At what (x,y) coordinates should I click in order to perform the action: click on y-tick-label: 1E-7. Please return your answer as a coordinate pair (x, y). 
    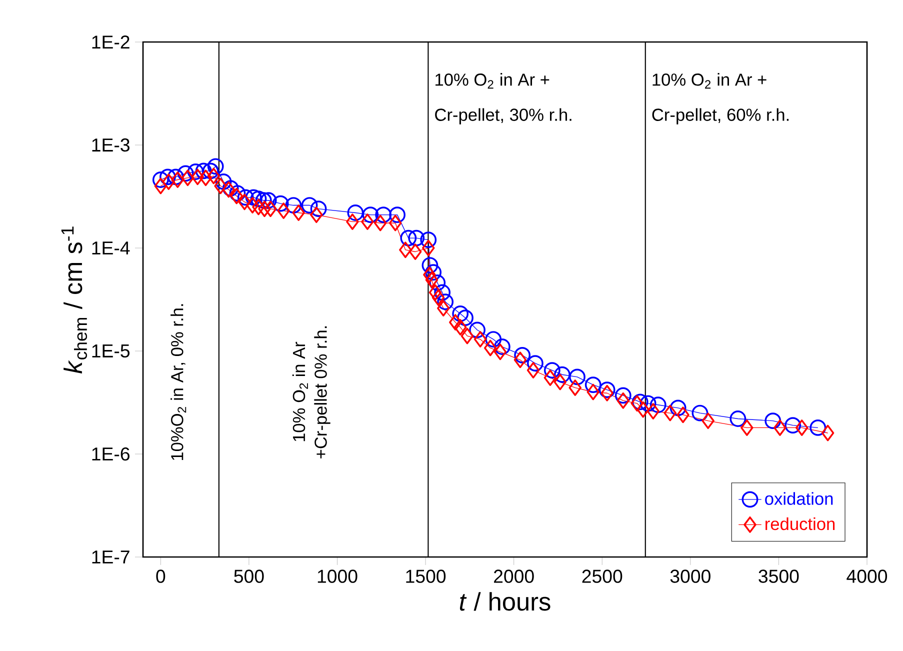
    Looking at the image, I should click on (111, 557).